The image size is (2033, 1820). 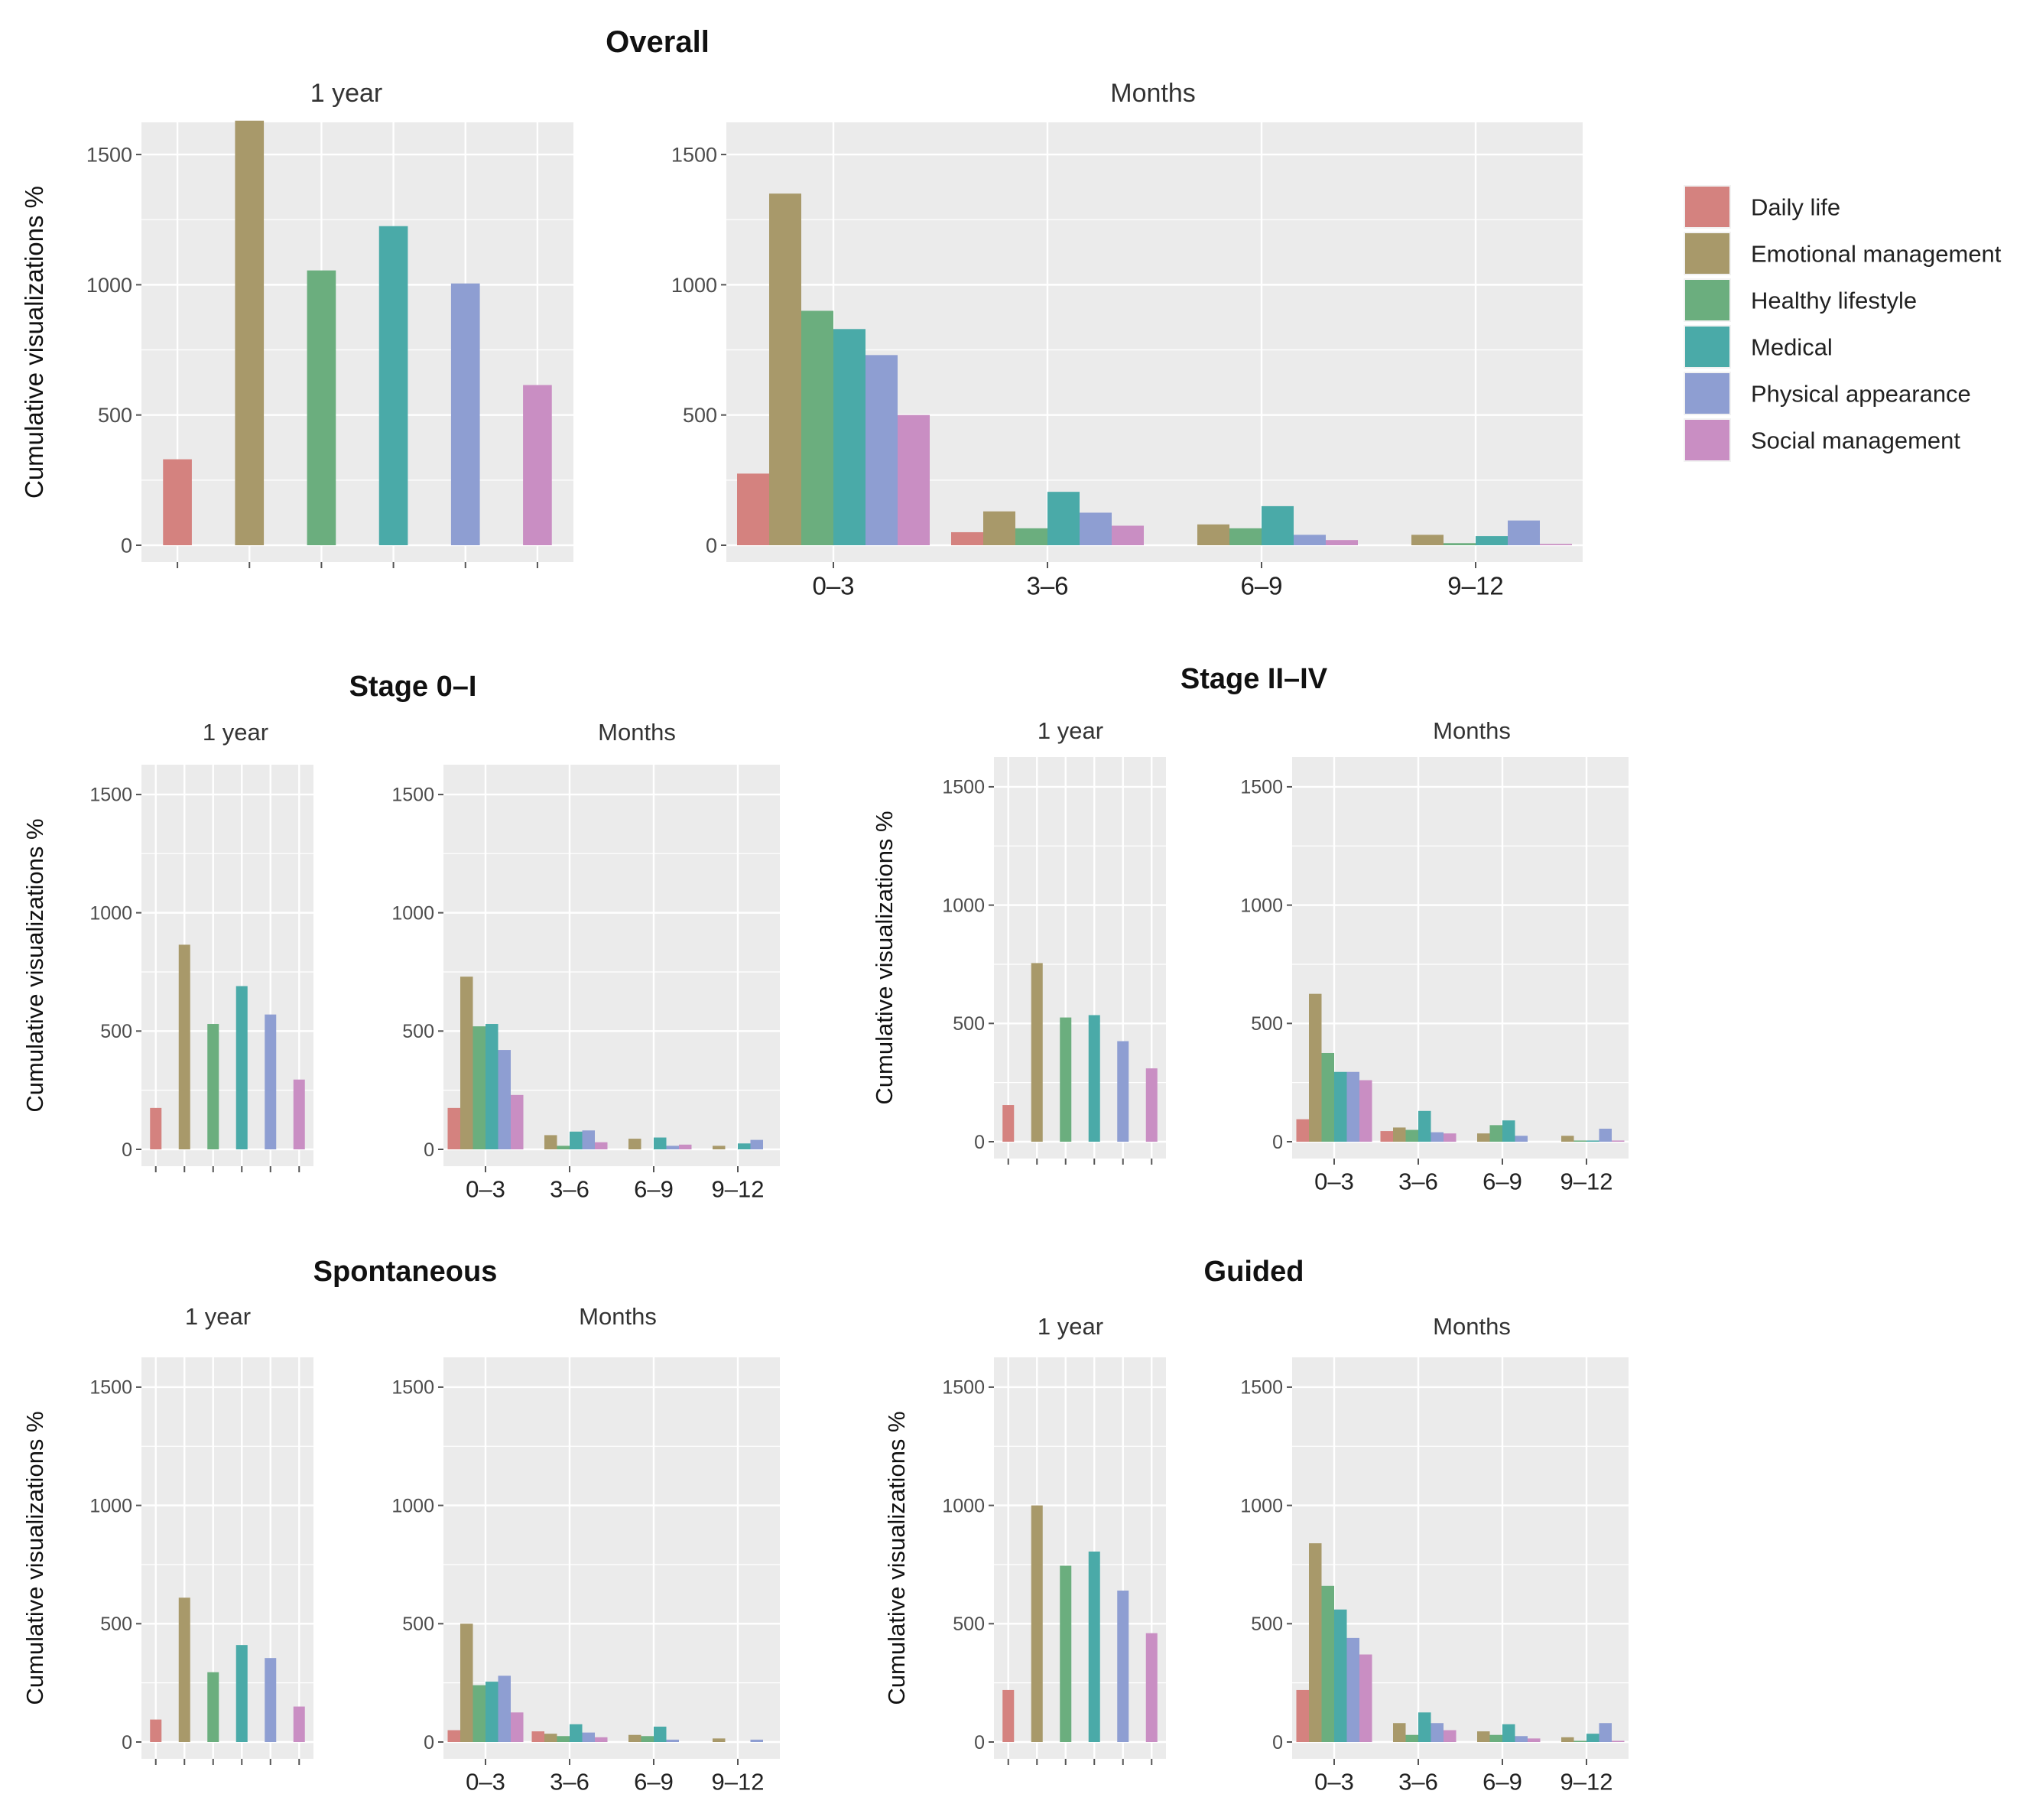 I want to click on chart-title: Stage II–IV, so click(x=1254, y=679).